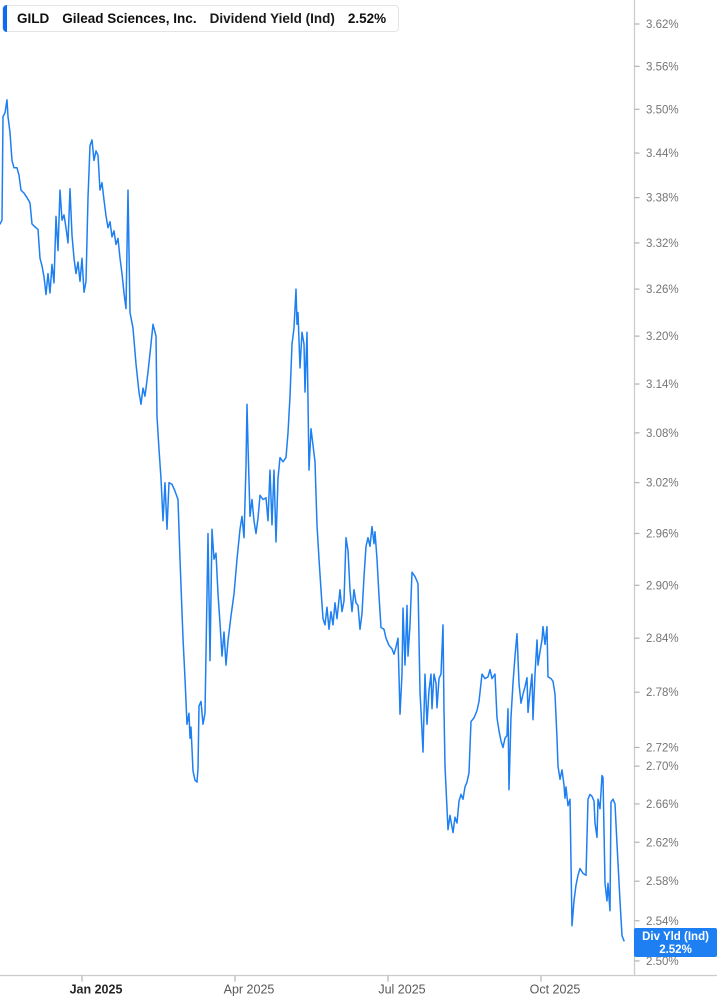  What do you see at coordinates (662, 748) in the screenshot?
I see `y-axis-label: 2.72%` at bounding box center [662, 748].